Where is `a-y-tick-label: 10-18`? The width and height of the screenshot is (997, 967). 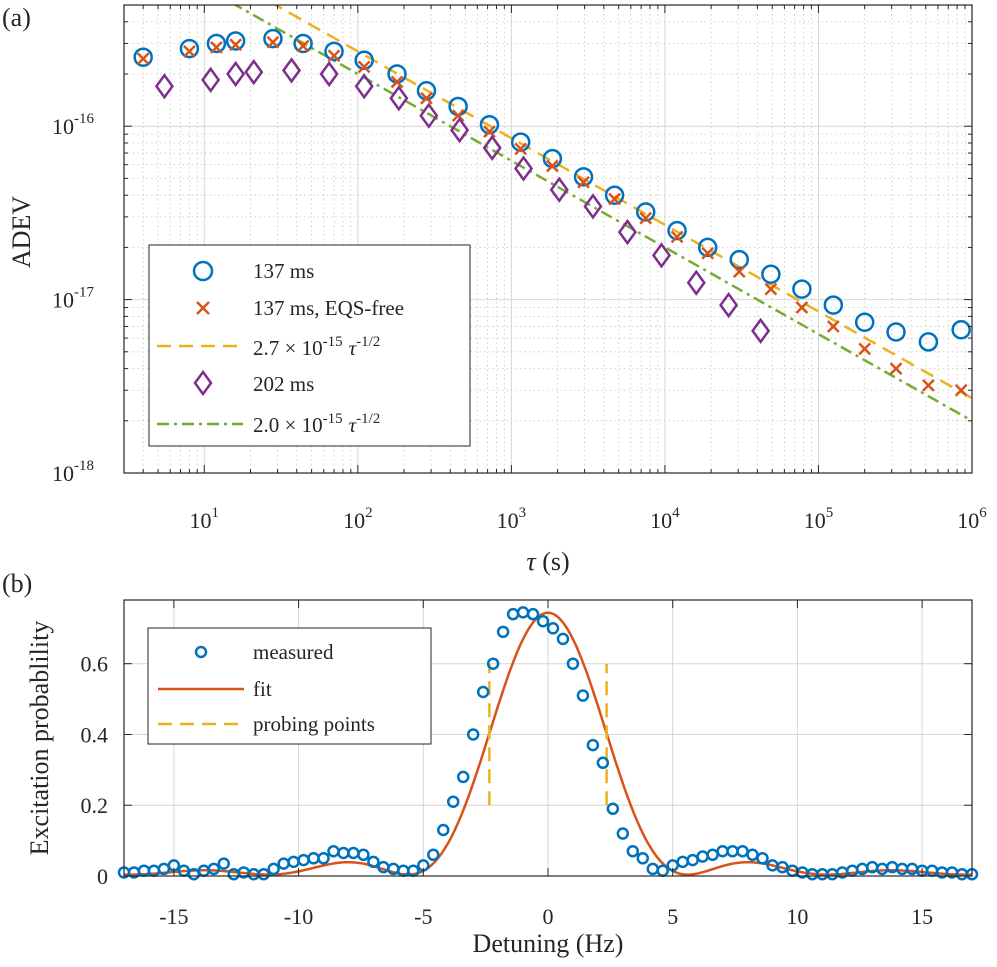
a-y-tick-label: 10-18 is located at coordinates (73, 472).